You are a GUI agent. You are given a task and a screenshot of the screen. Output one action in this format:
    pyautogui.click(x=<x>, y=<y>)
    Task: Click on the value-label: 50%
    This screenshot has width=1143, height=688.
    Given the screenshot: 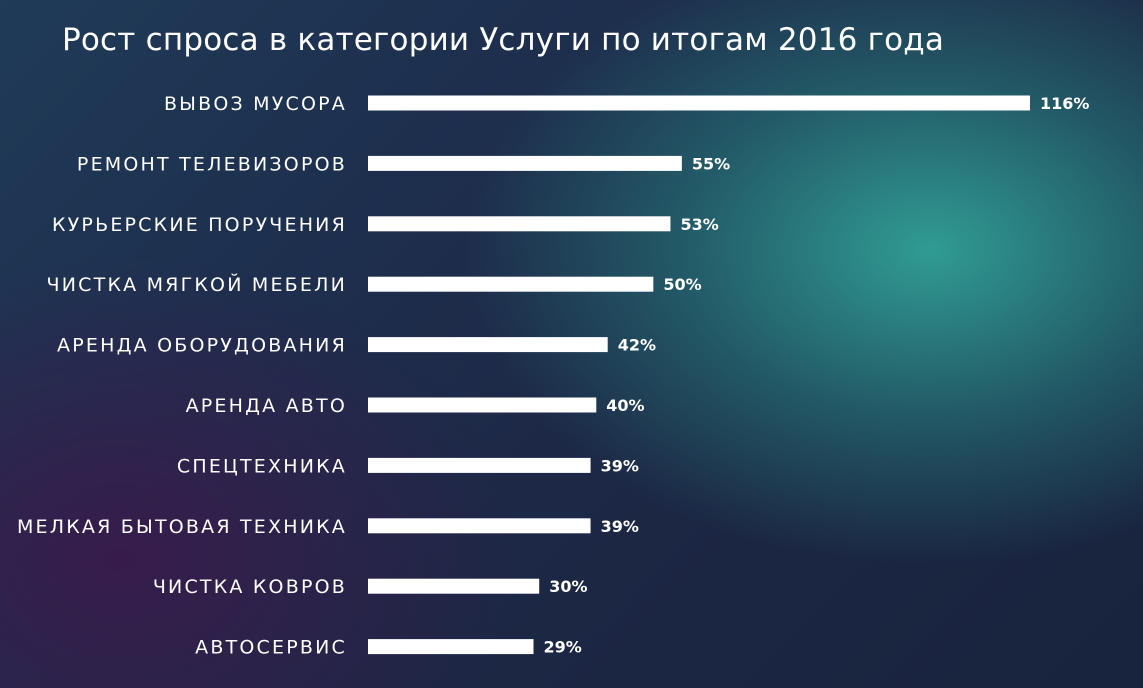 What is the action you would take?
    pyautogui.click(x=682, y=284)
    